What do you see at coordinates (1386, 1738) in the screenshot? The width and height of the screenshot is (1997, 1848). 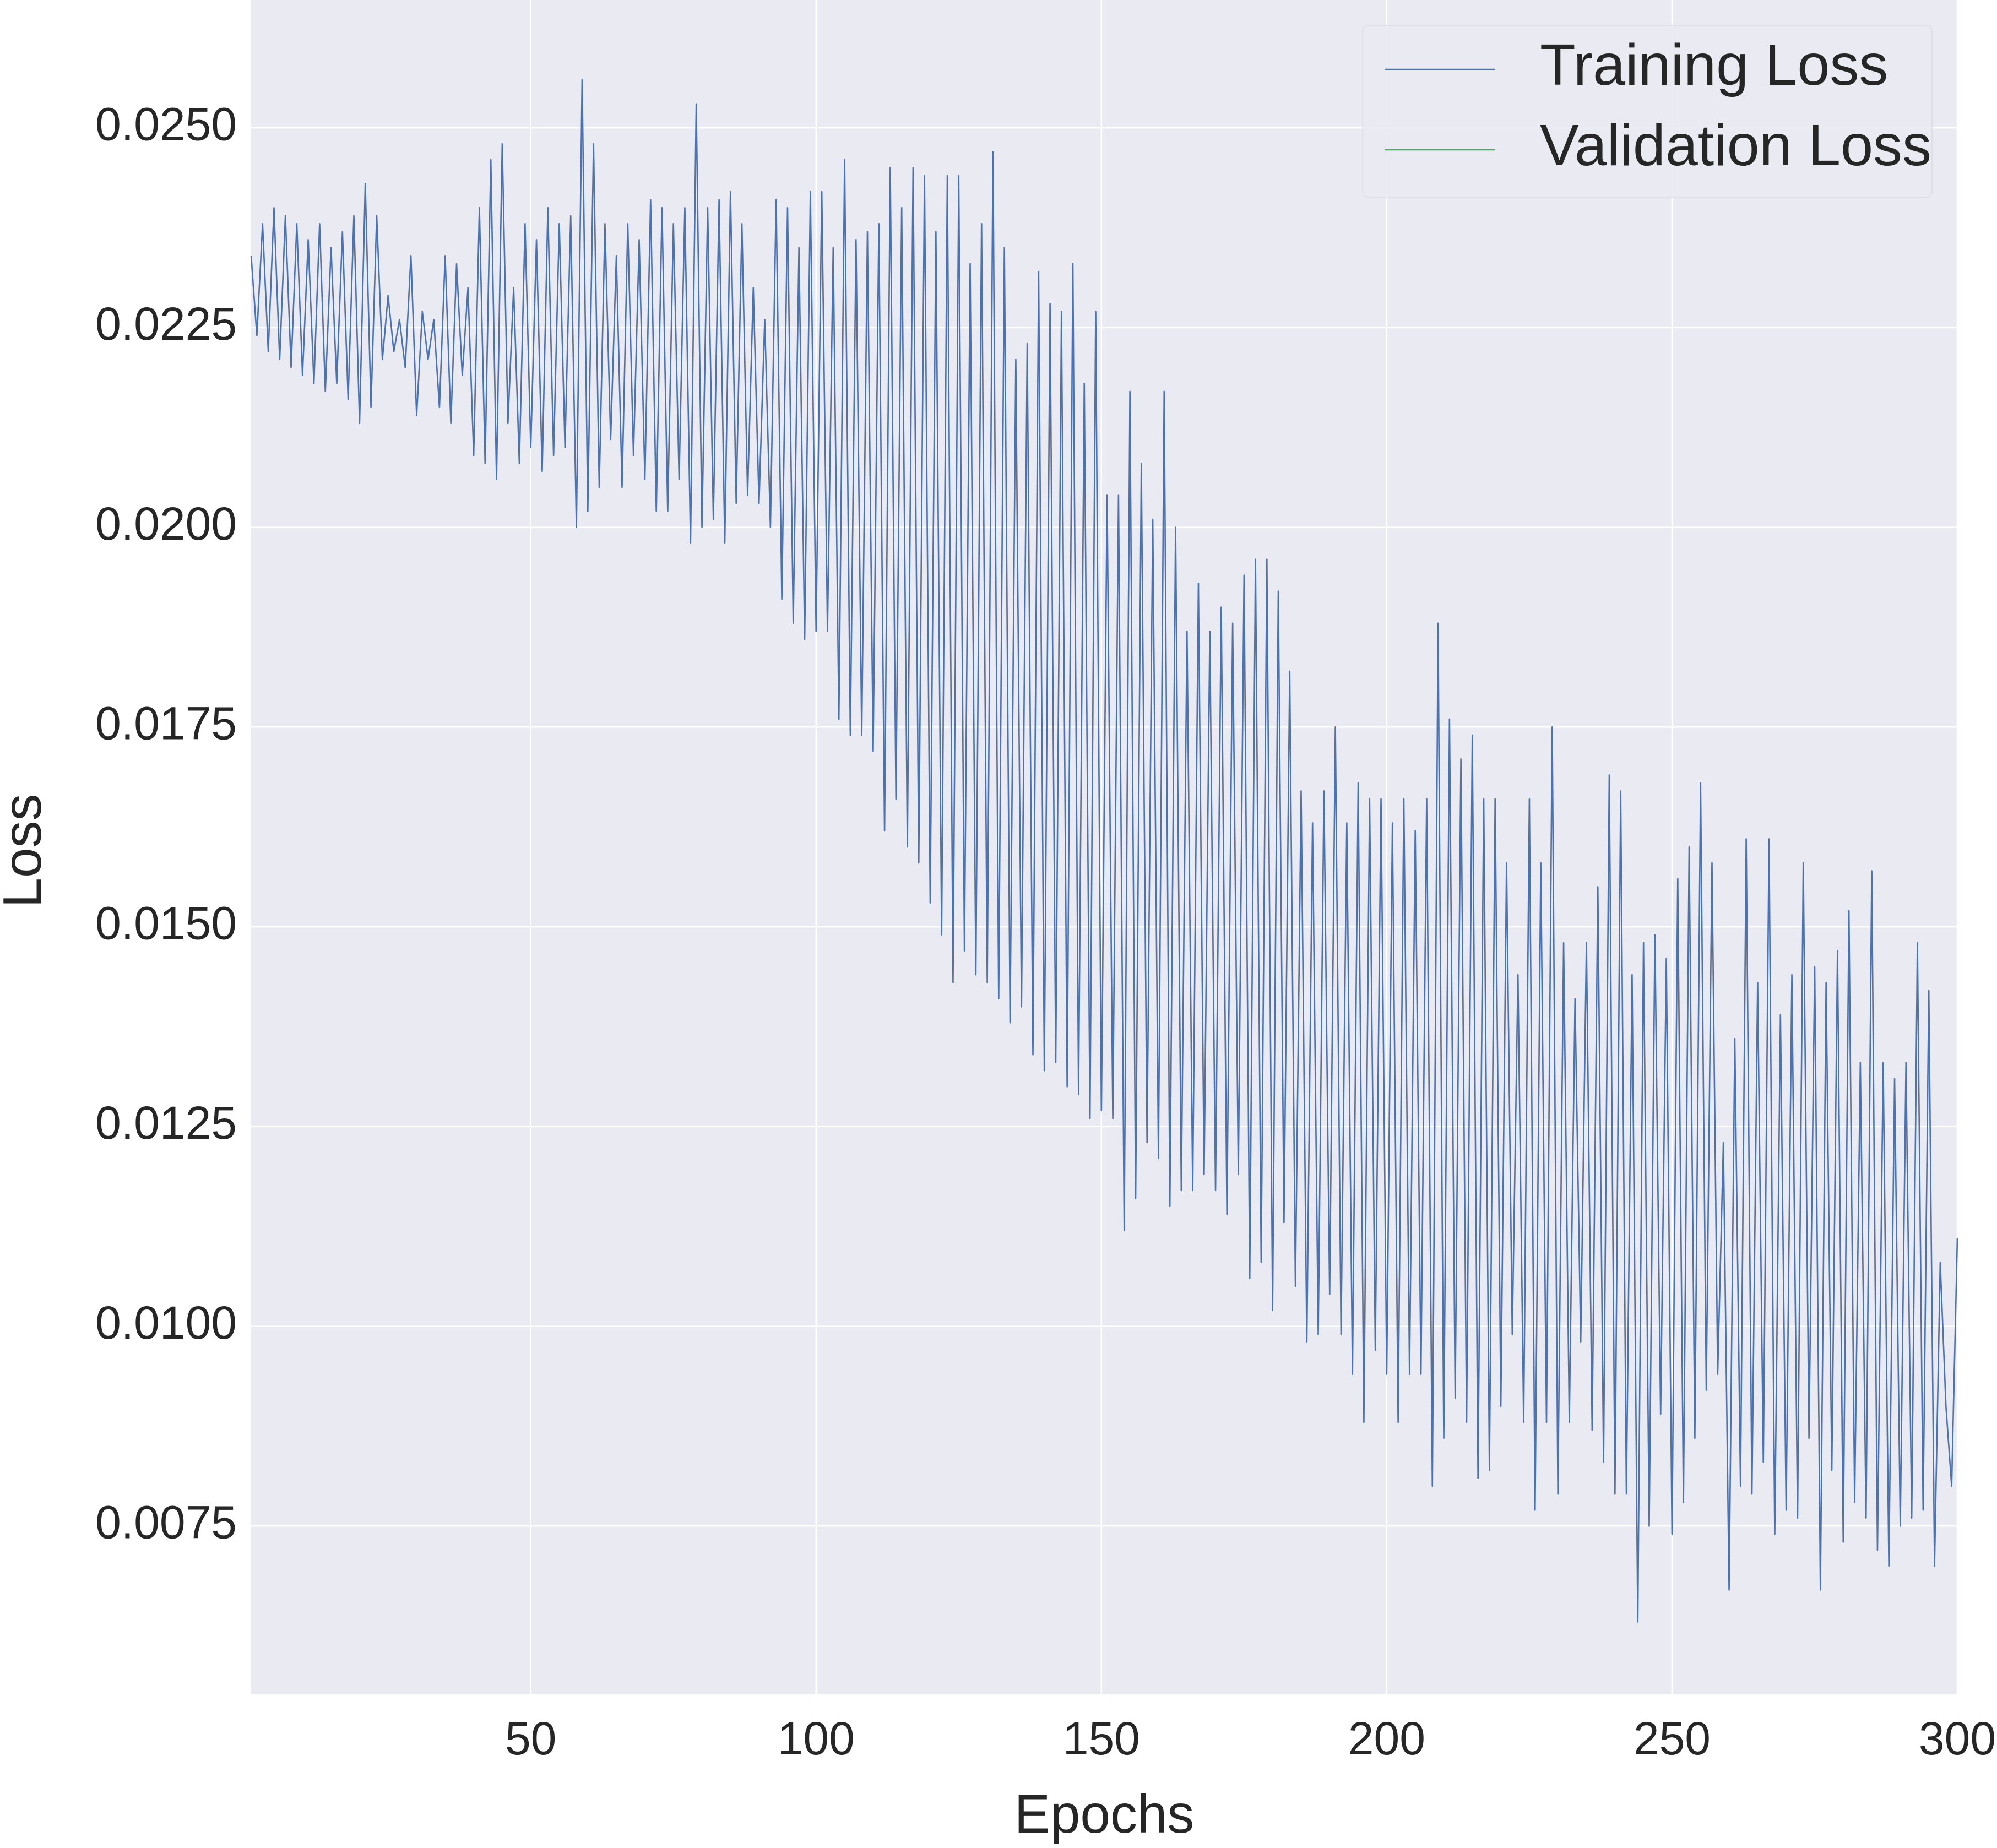 I see `x-tick-label: 200` at bounding box center [1386, 1738].